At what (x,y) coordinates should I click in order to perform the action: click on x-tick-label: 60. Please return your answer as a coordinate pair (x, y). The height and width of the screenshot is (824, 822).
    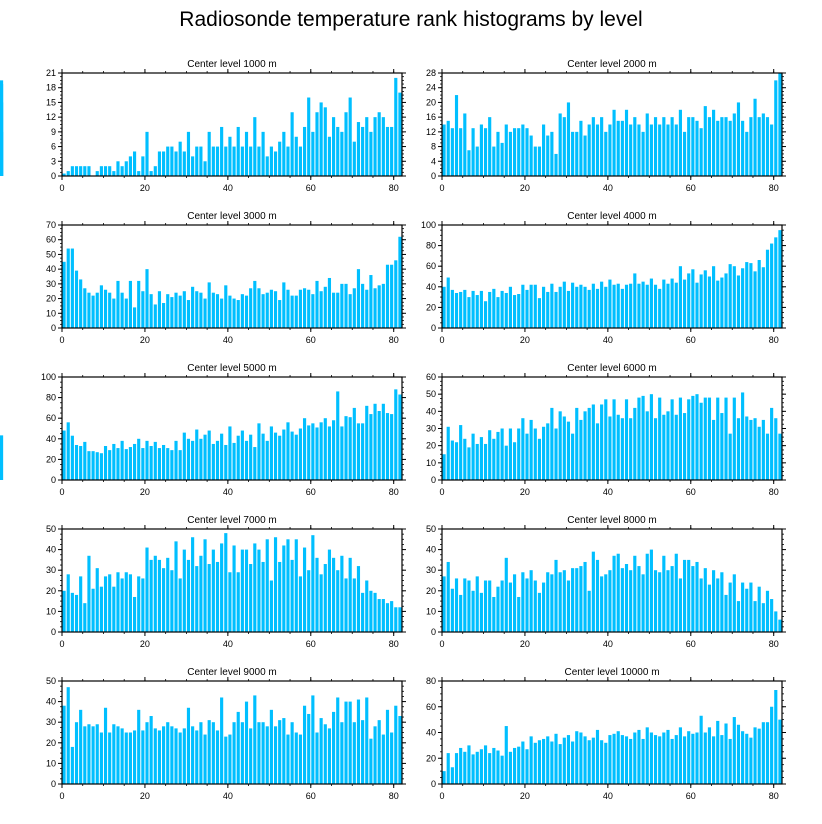
    Looking at the image, I should click on (691, 644).